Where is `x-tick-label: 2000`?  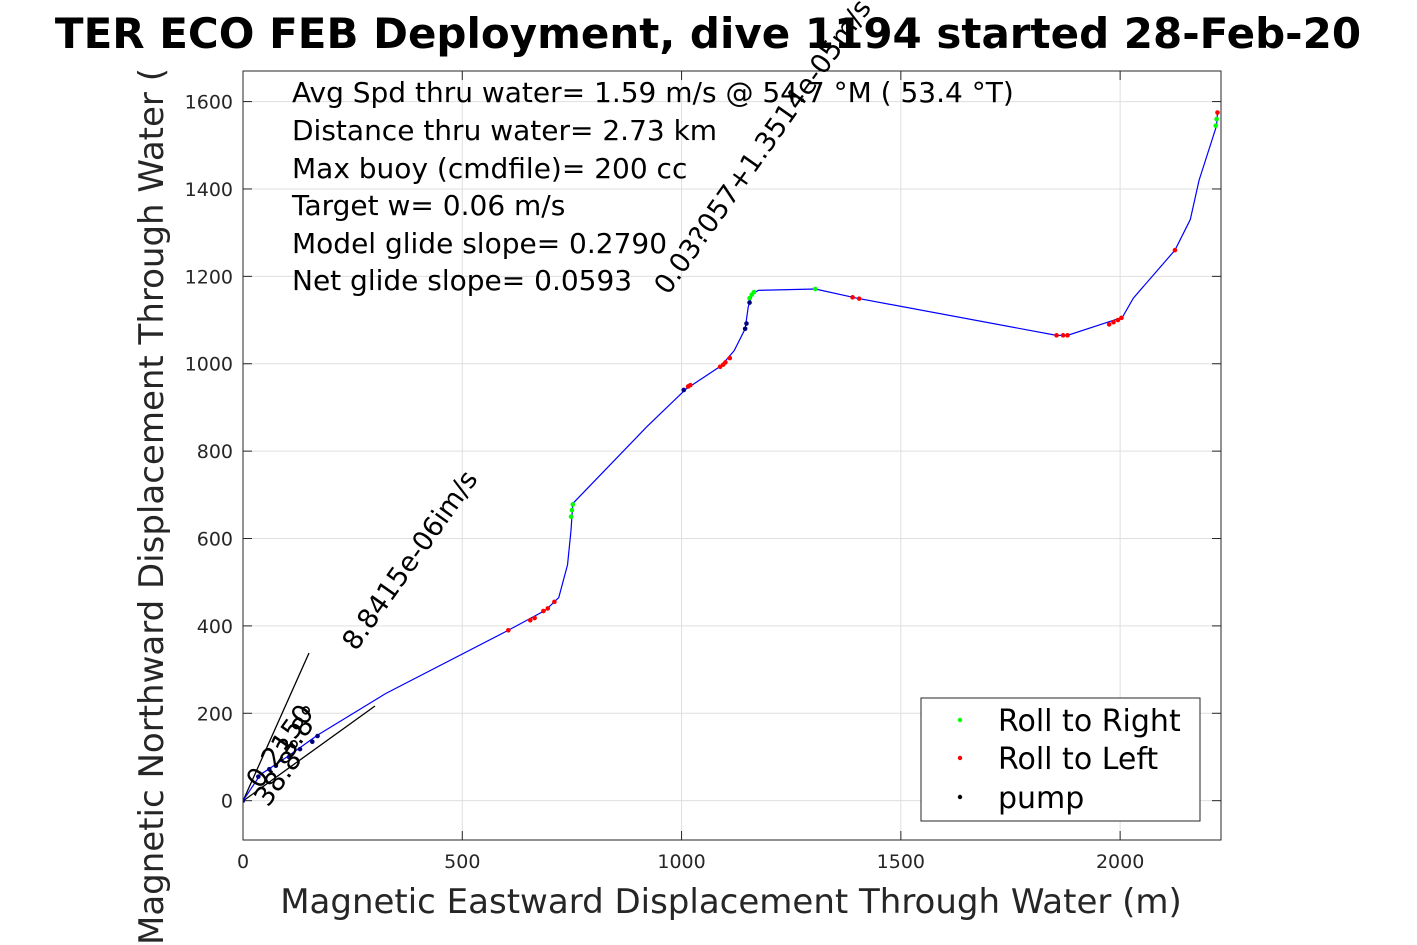 x-tick-label: 2000 is located at coordinates (1120, 862).